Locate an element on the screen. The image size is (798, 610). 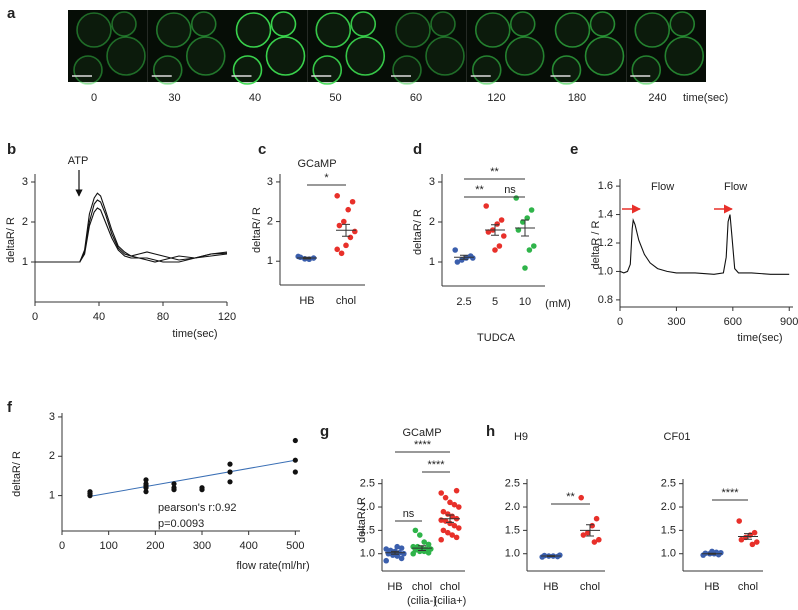
time-label: 40 is located at coordinates (255, 98).